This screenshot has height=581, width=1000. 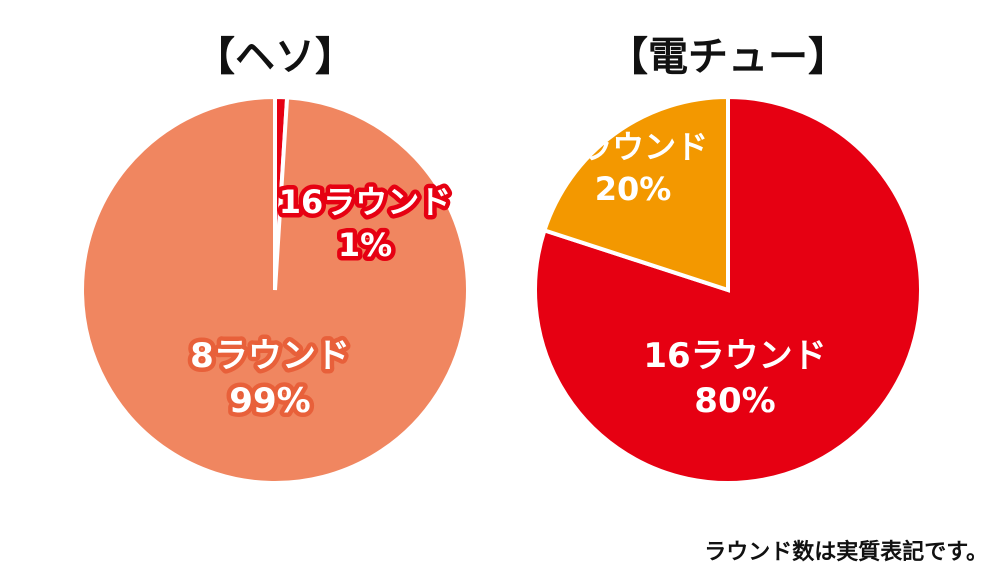 I want to click on slice-value-text: 20%, so click(x=633, y=189).